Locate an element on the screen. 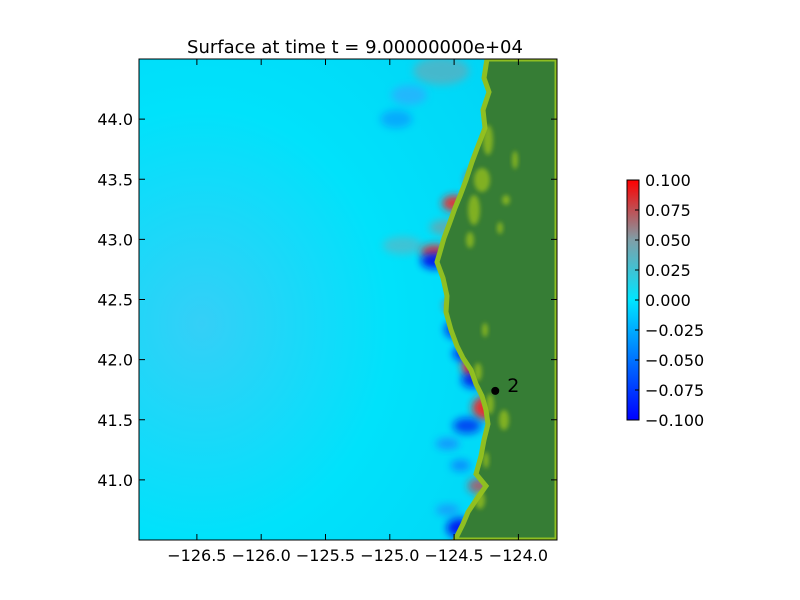  y-tick-label: 42.0 is located at coordinates (115, 360).